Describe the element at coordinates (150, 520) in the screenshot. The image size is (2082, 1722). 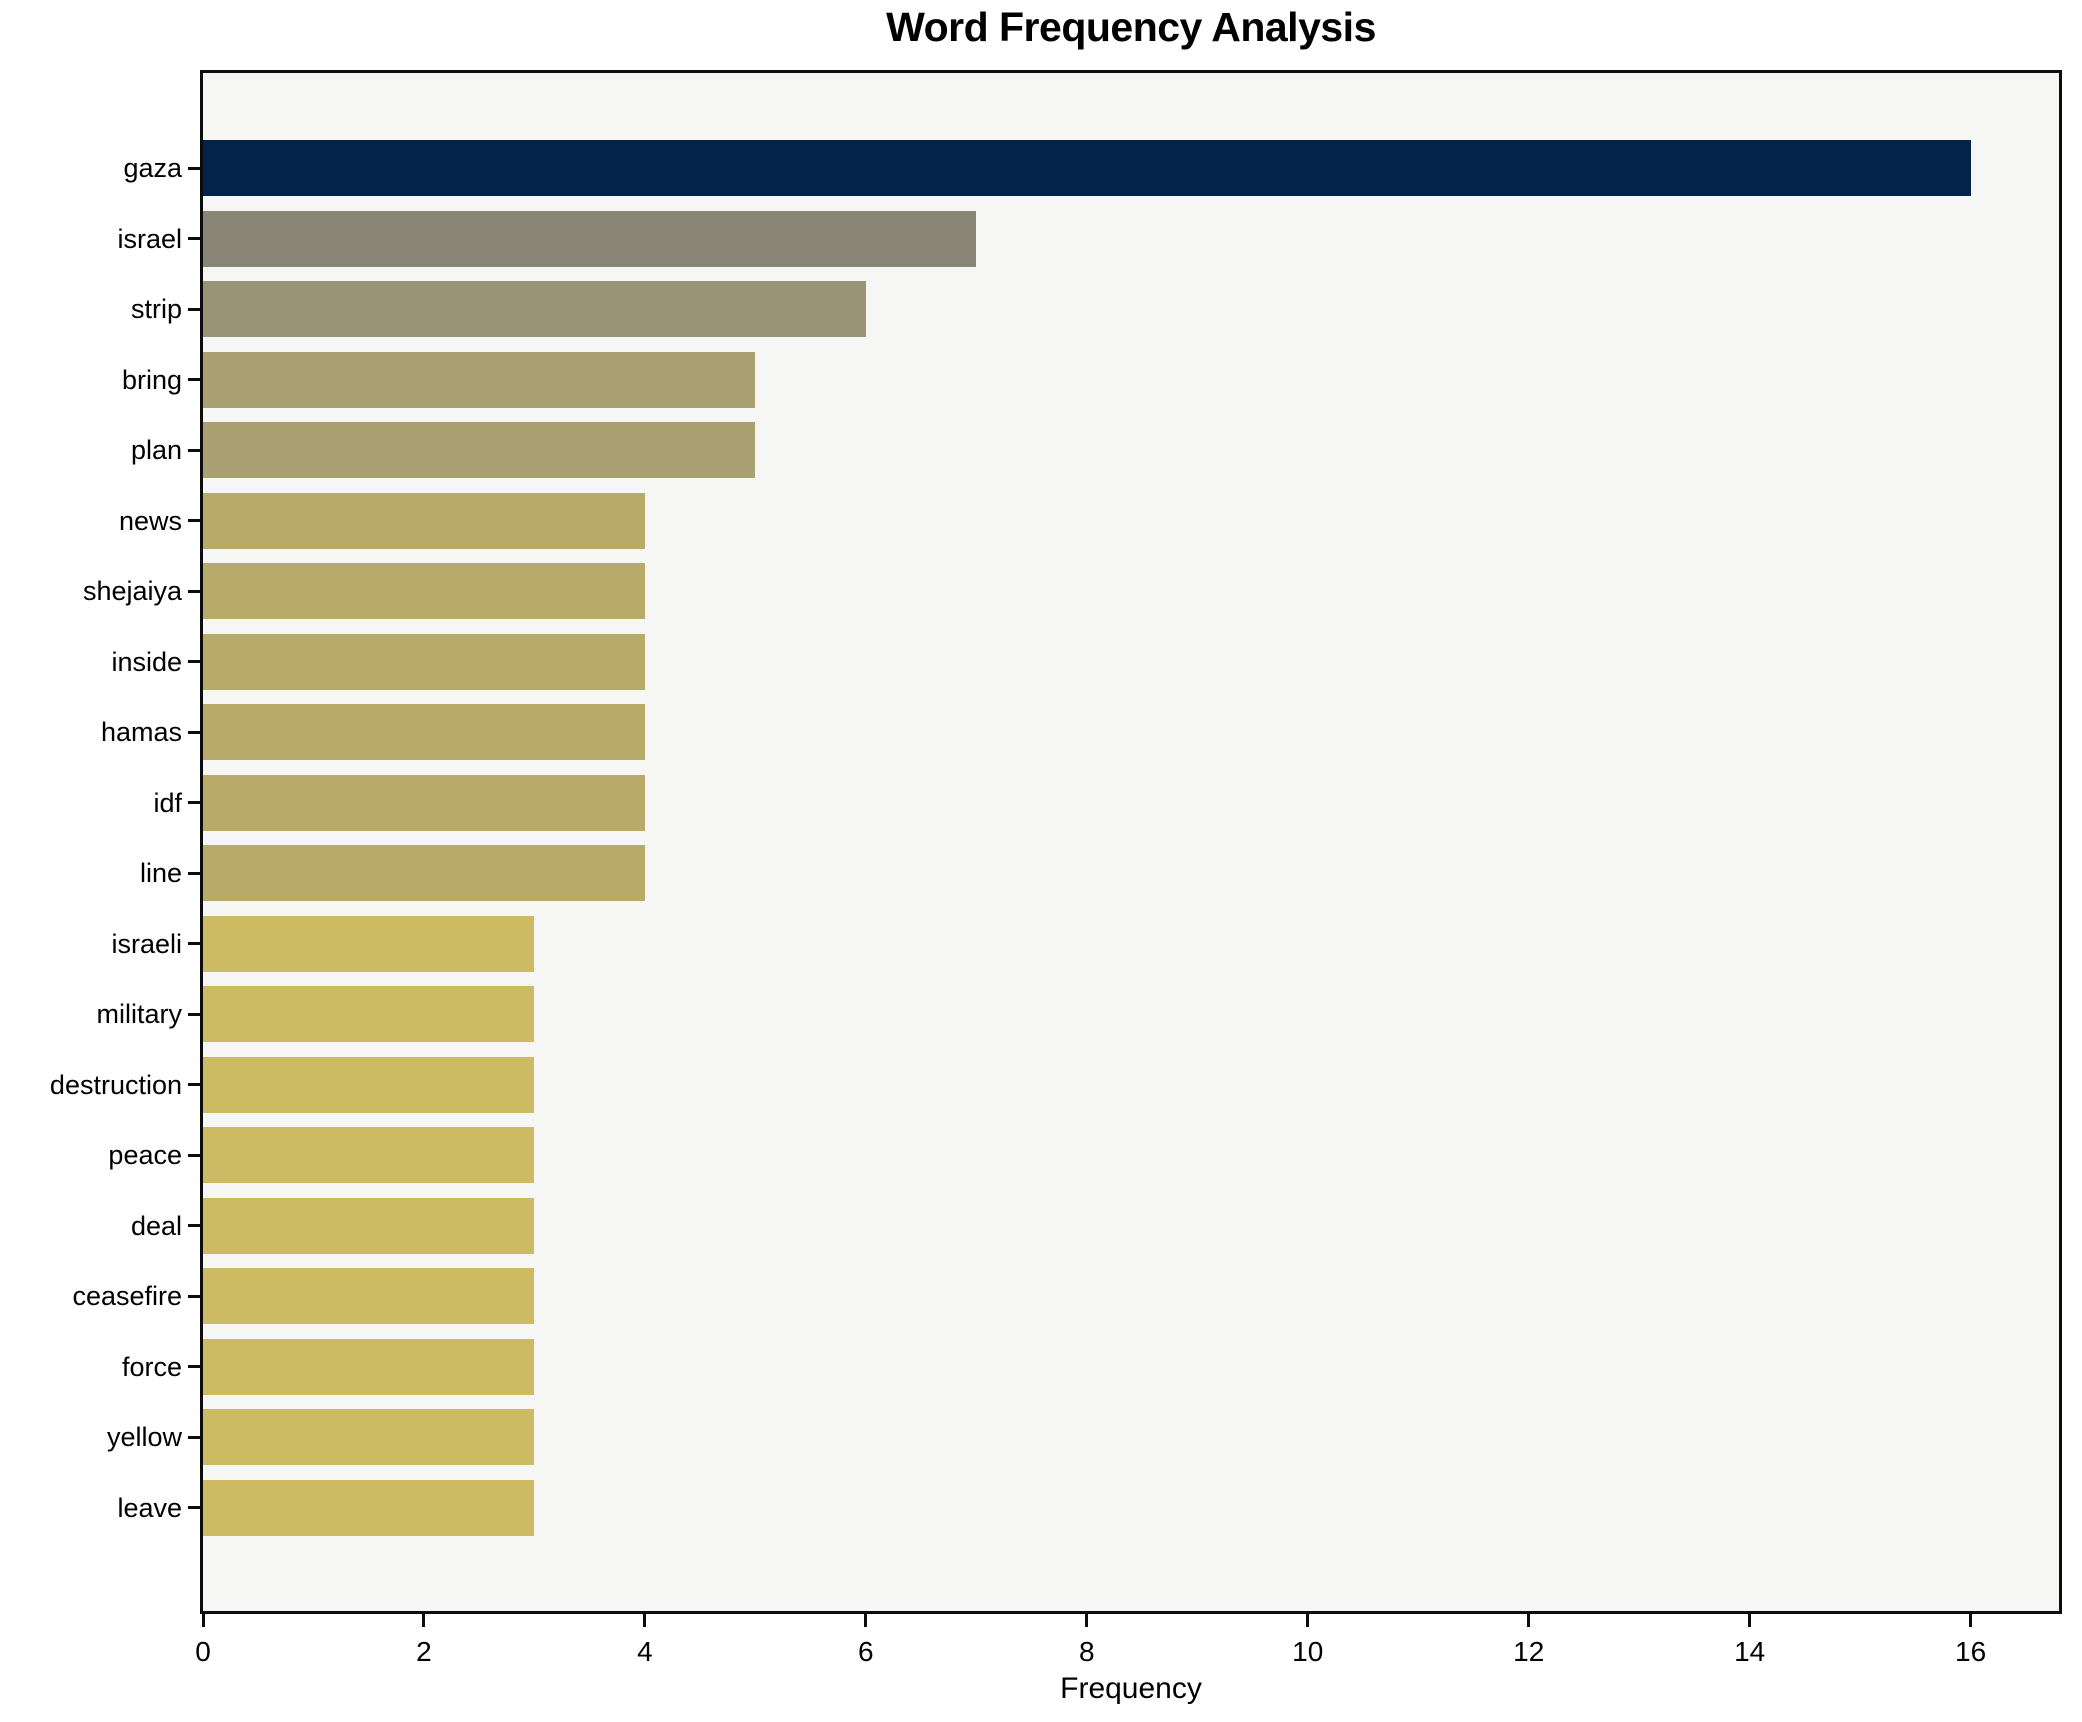
I see `y-tick-label: news` at that location.